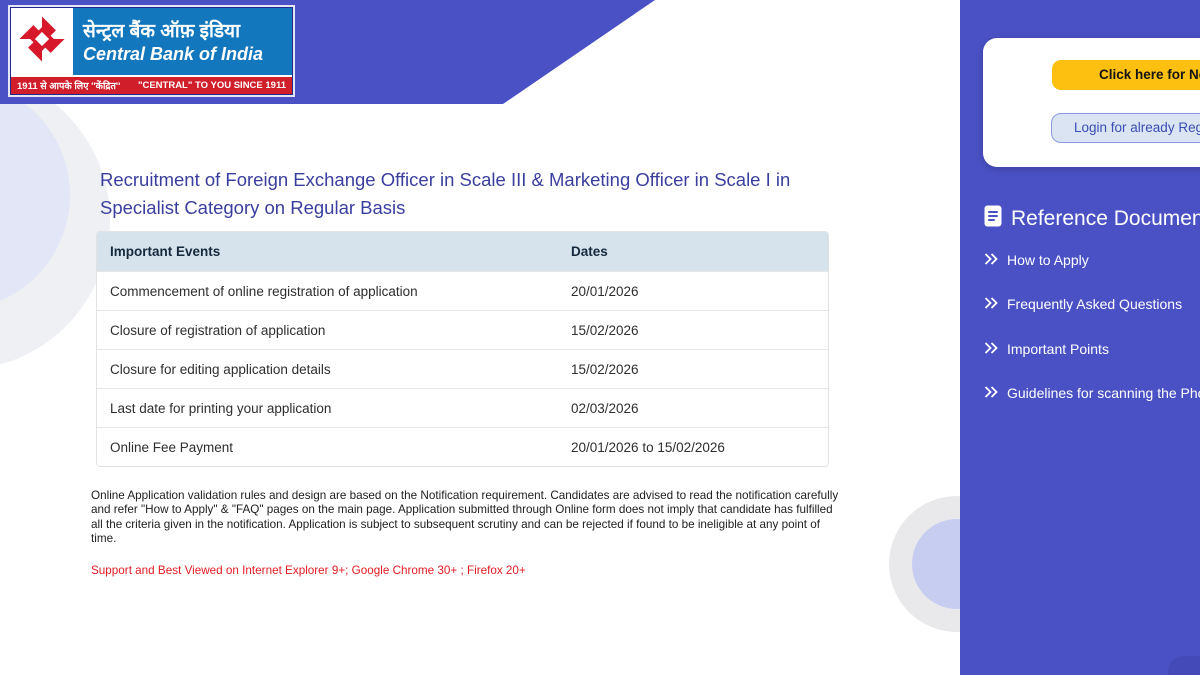 The width and height of the screenshot is (1200, 675). I want to click on registered-login-button: Login for already Reg, so click(1125, 128).